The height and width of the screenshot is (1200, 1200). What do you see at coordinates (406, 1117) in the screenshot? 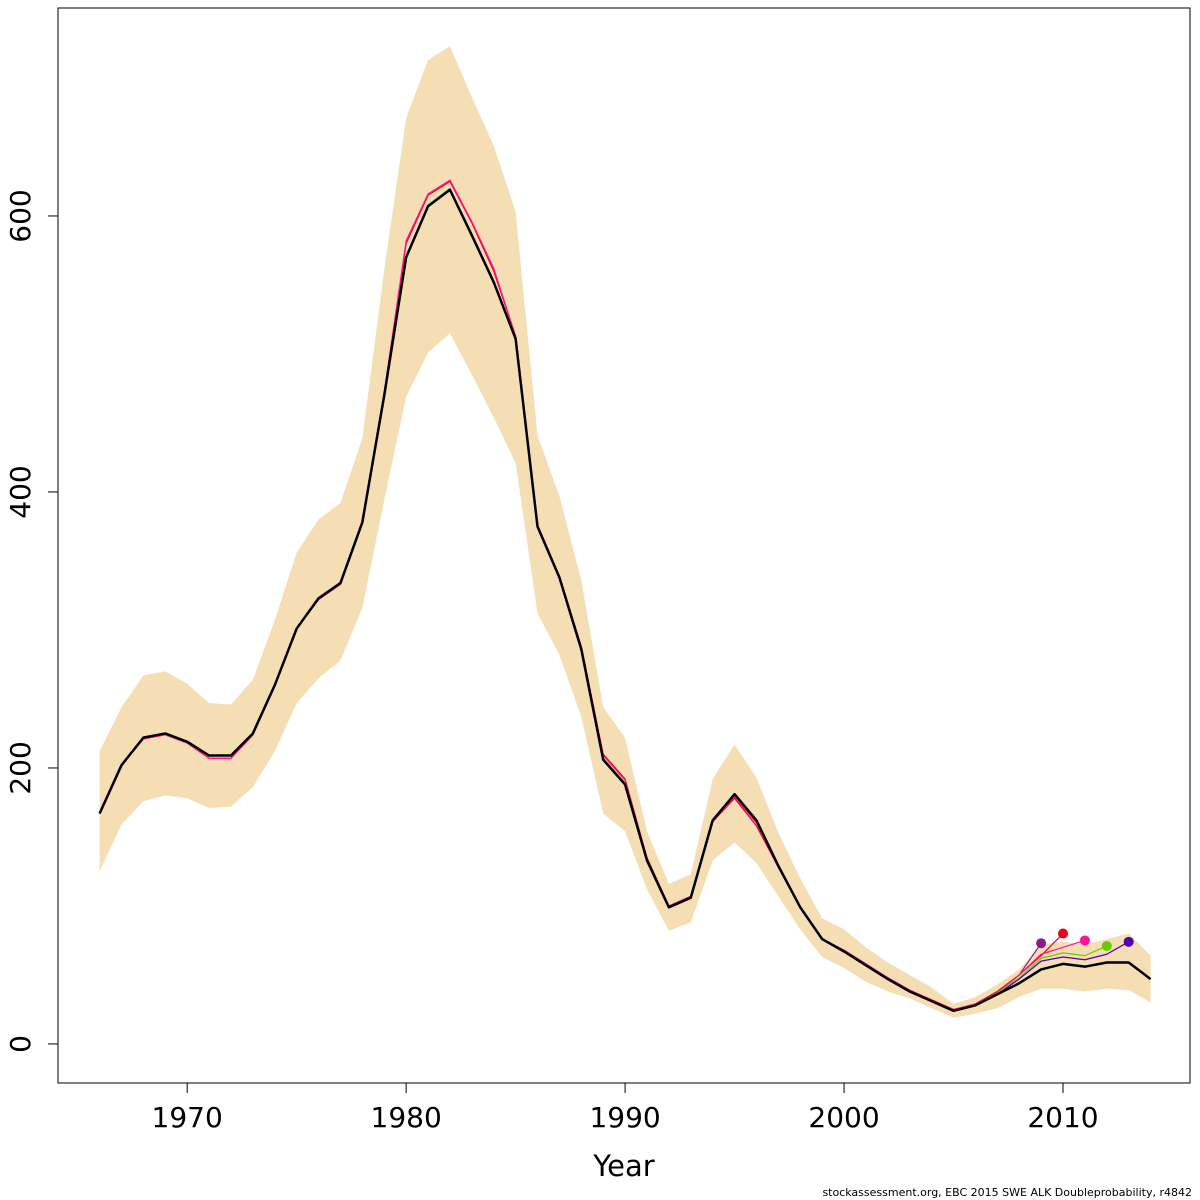
I see `x-tick-label: 1980` at bounding box center [406, 1117].